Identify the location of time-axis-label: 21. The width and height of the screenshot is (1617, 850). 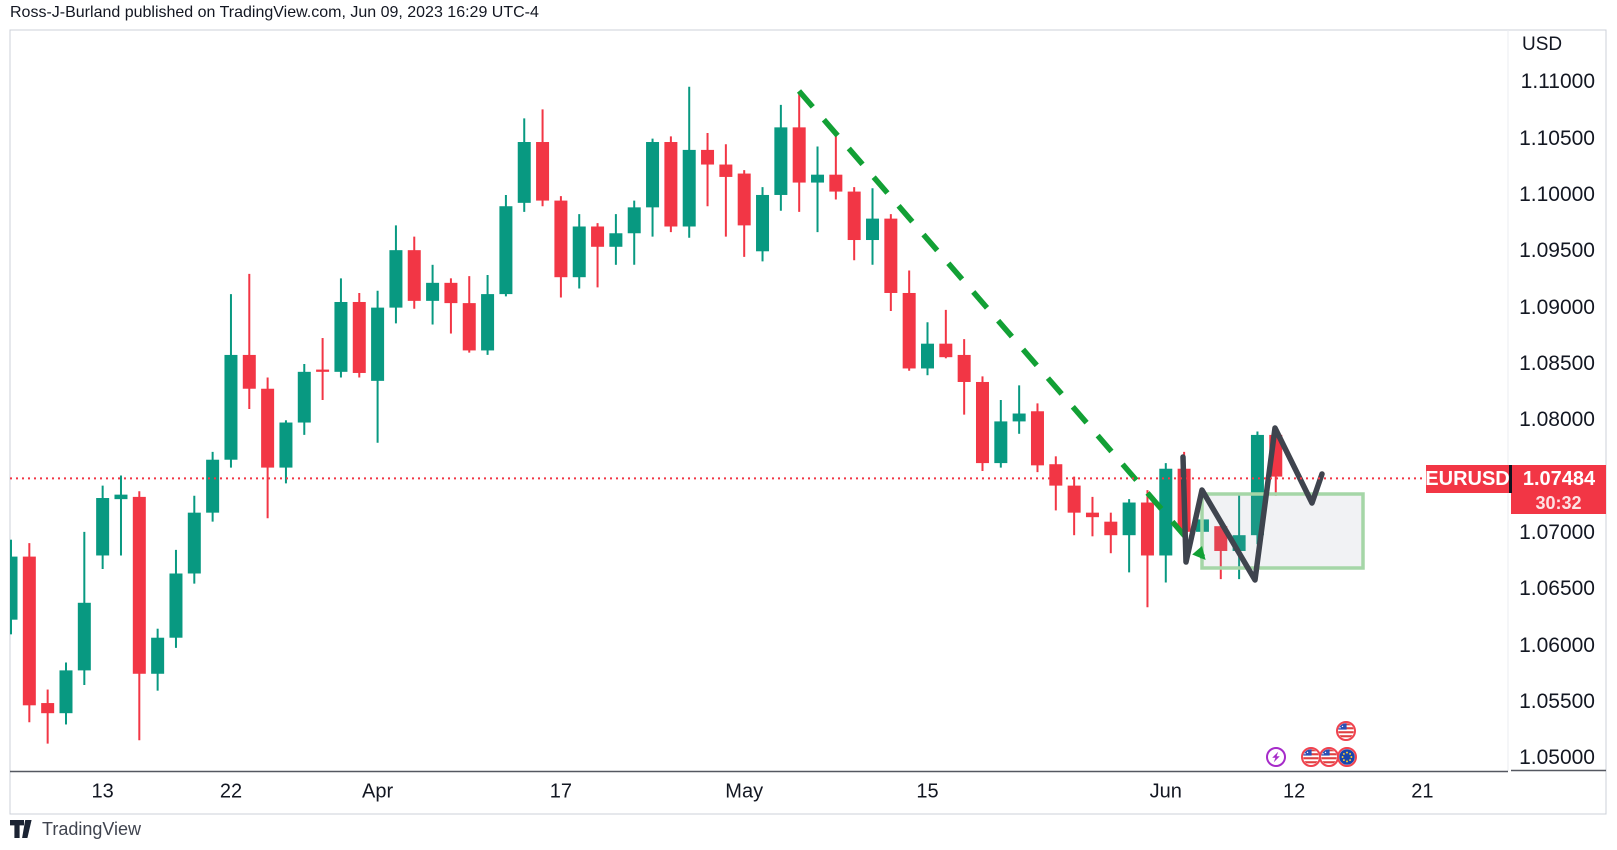
(1422, 791).